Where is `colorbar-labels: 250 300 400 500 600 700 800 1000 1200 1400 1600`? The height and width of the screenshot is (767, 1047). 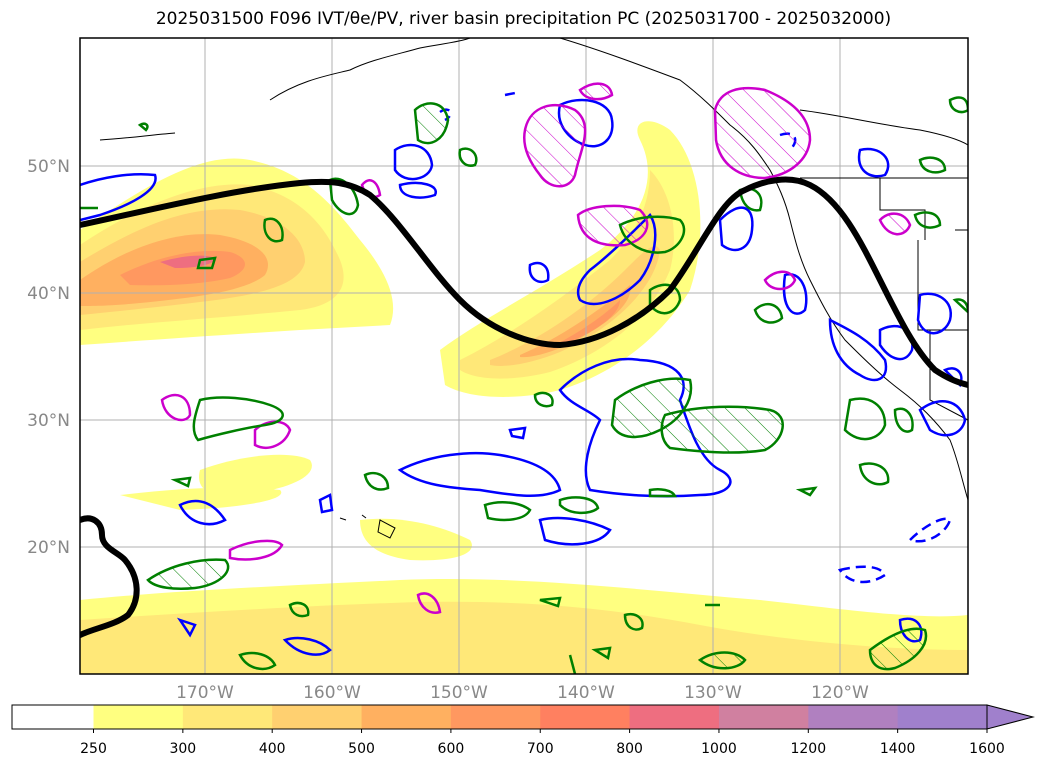 colorbar-labels: 250 300 400 500 600 700 800 1000 1200 1400 1600 is located at coordinates (542, 743).